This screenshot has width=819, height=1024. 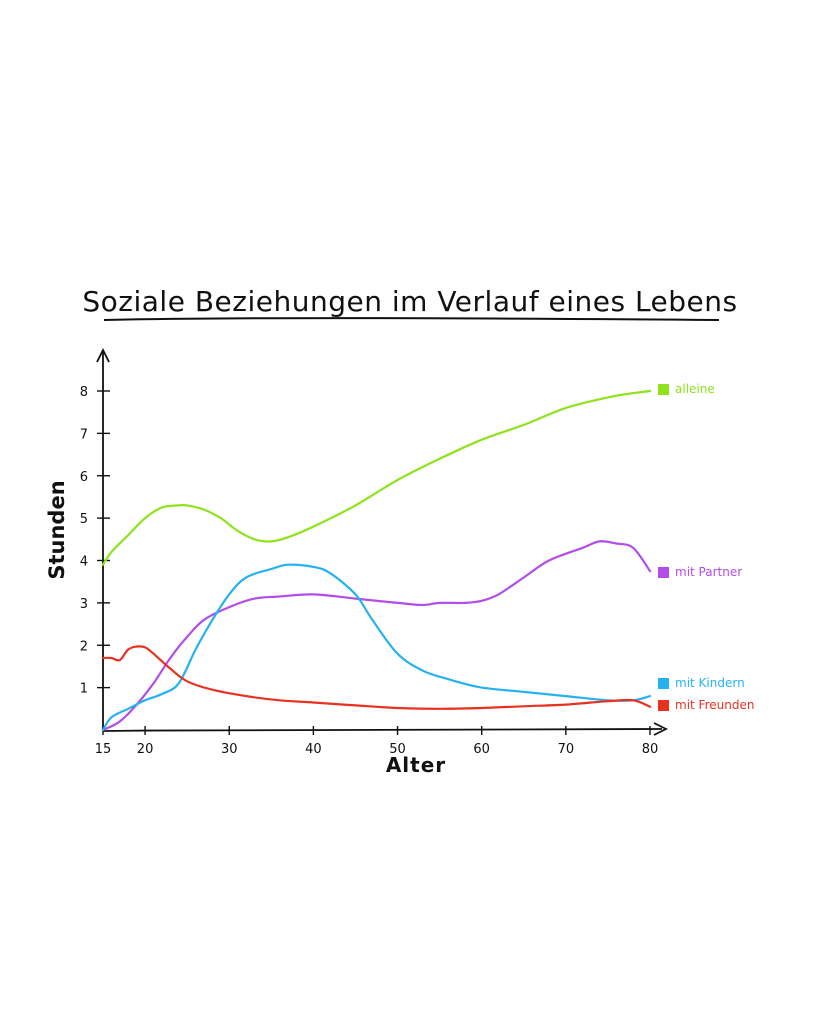 What do you see at coordinates (661, 729) in the screenshot?
I see `x-axis-arrow` at bounding box center [661, 729].